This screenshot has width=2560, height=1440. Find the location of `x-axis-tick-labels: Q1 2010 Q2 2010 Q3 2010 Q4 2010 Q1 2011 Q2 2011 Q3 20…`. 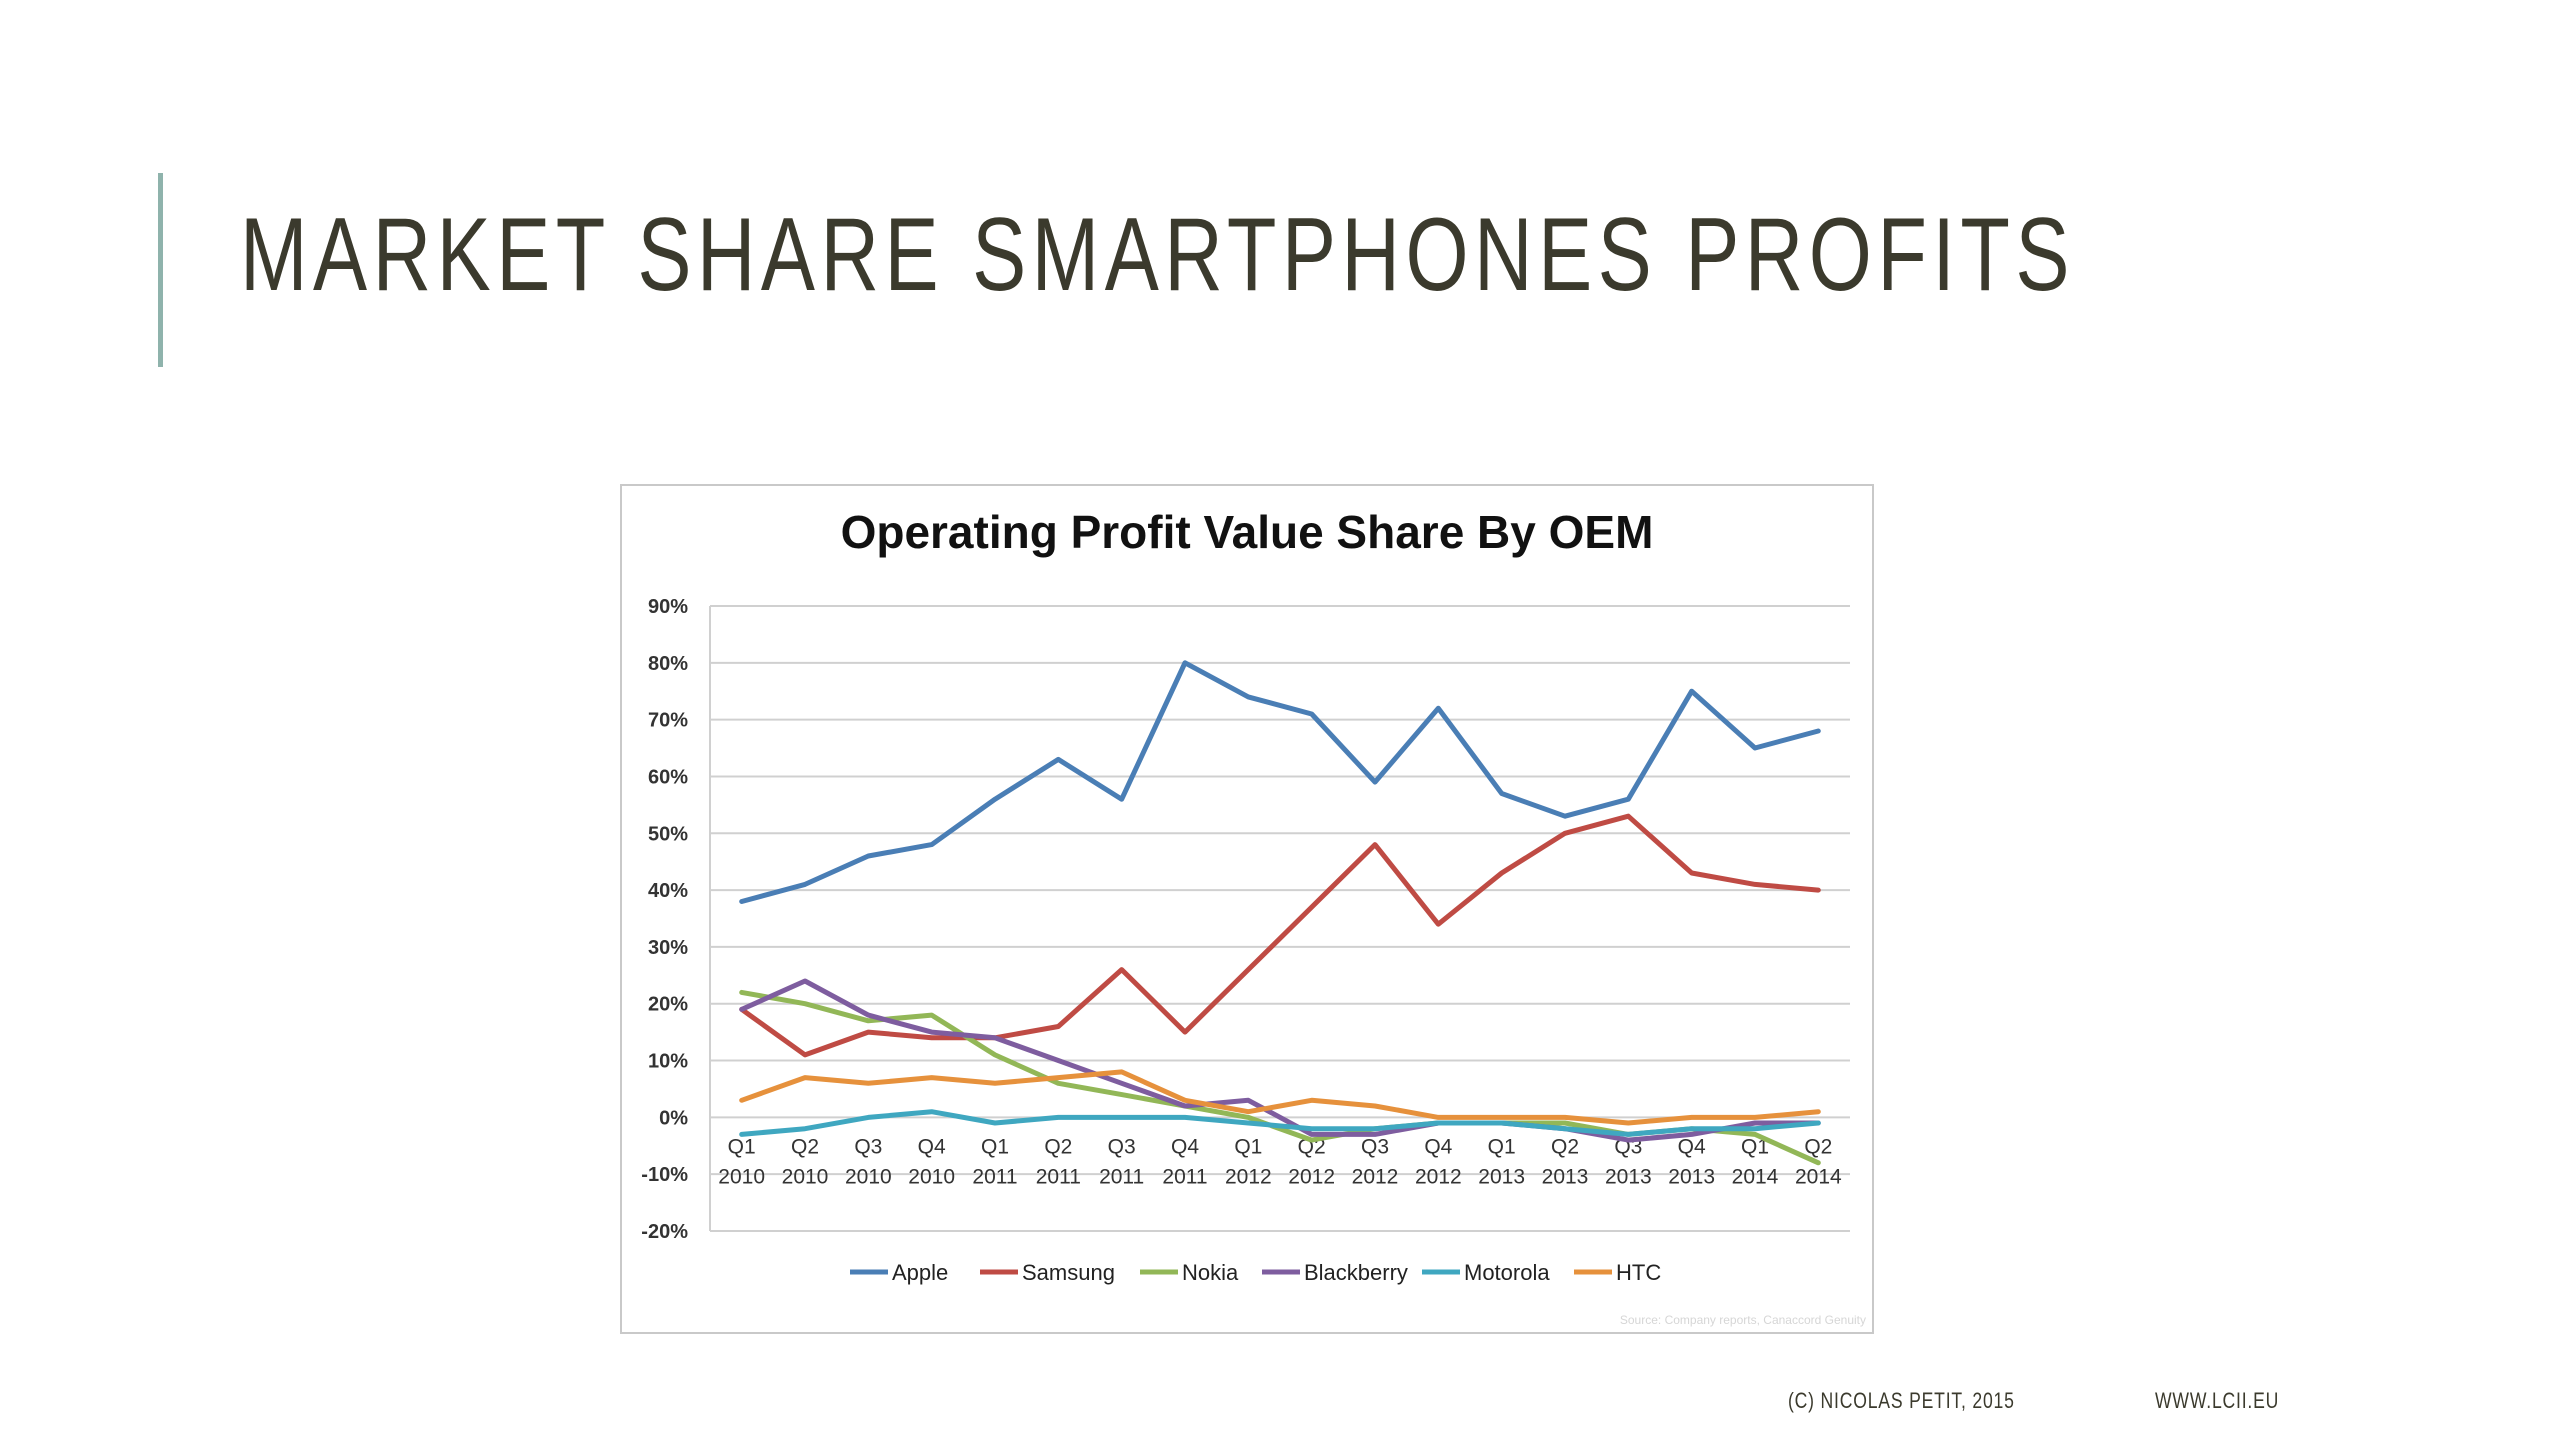

x-axis-tick-labels: Q1 2010 Q2 2010 Q3 2010 Q4 2010 Q1 2011 Q2 2011 Q3 20… is located at coordinates (1280, 1161).